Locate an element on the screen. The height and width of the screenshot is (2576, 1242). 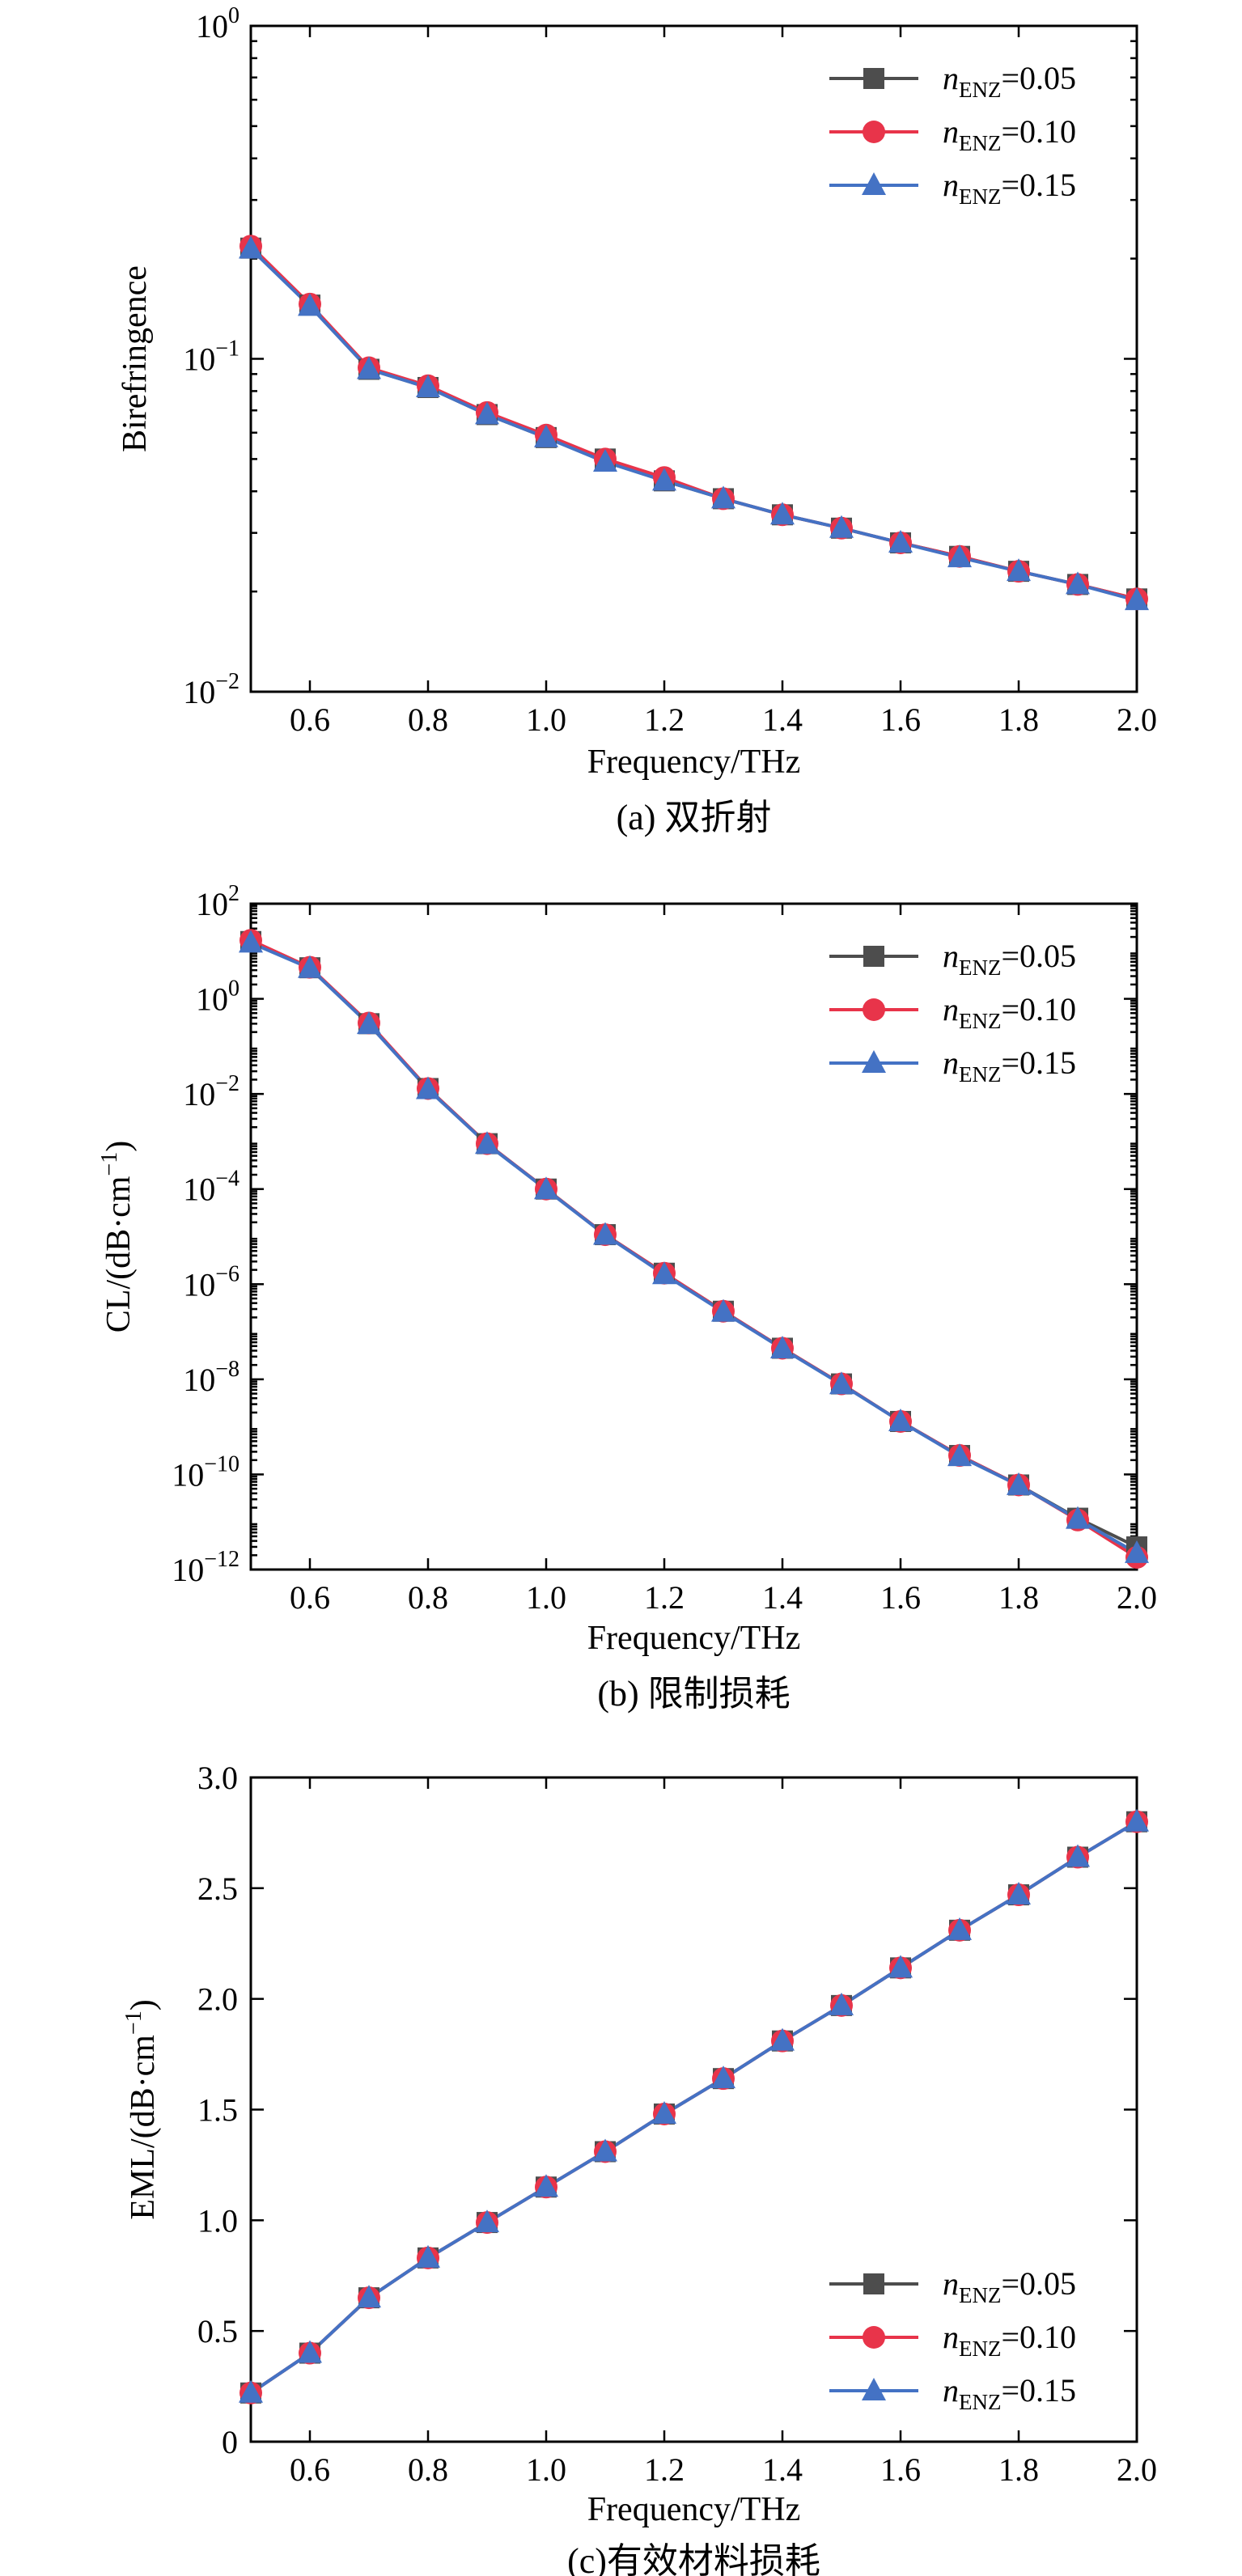
legend-label: nENZ=0.10 is located at coordinates (1009, 134).